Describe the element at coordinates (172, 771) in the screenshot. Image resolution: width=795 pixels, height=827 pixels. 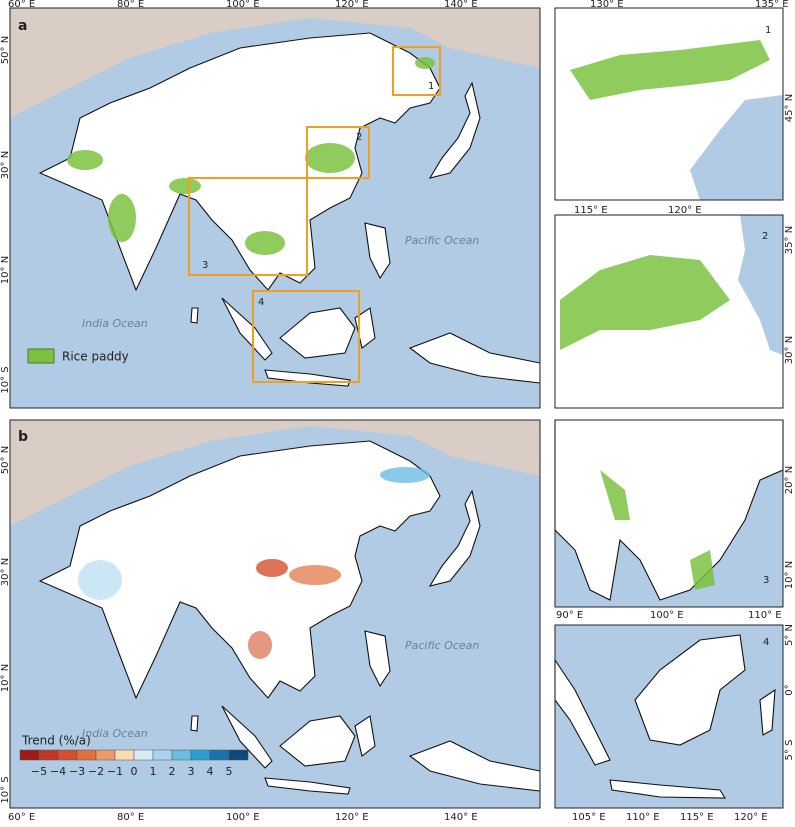
I see `legend-label: 2` at that location.